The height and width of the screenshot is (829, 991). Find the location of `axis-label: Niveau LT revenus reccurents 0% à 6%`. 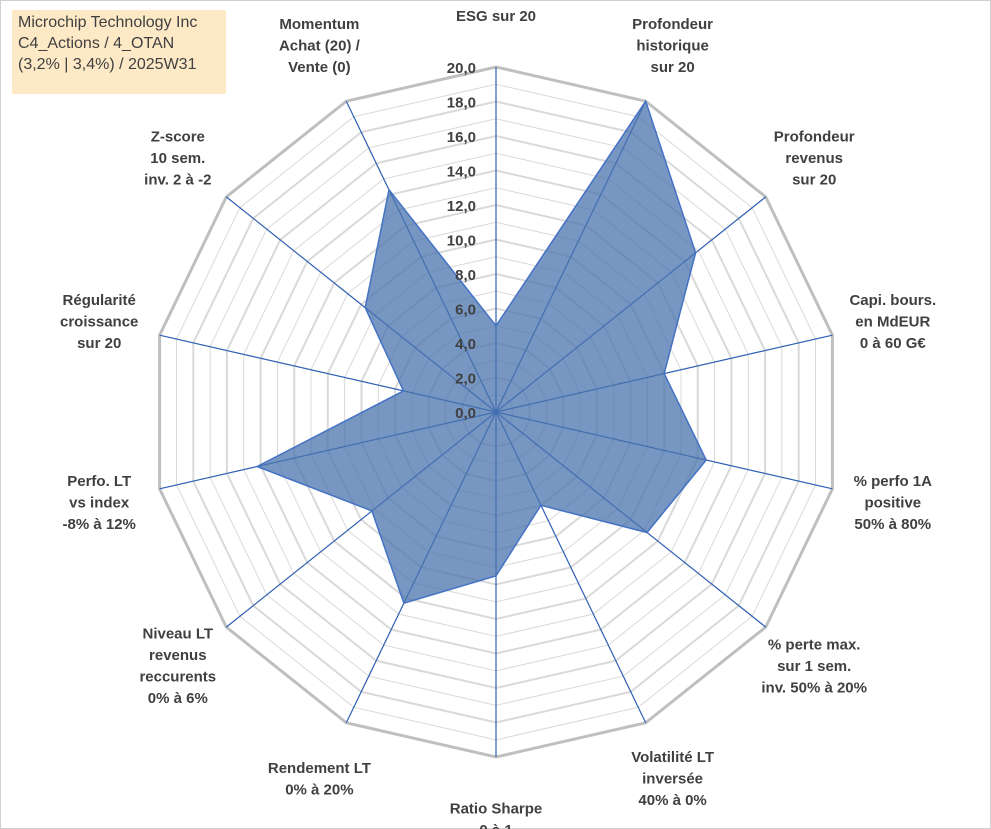

axis-label: Niveau LT revenus reccurents 0% à 6% is located at coordinates (177, 667).